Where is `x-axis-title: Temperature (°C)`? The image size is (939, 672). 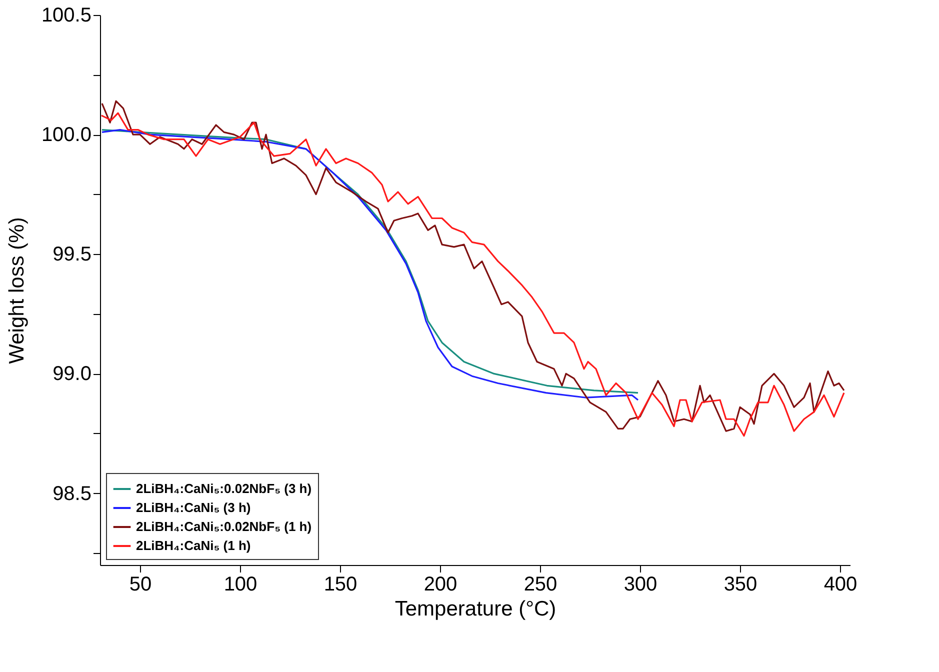 x-axis-title: Temperature (°C) is located at coordinates (475, 609).